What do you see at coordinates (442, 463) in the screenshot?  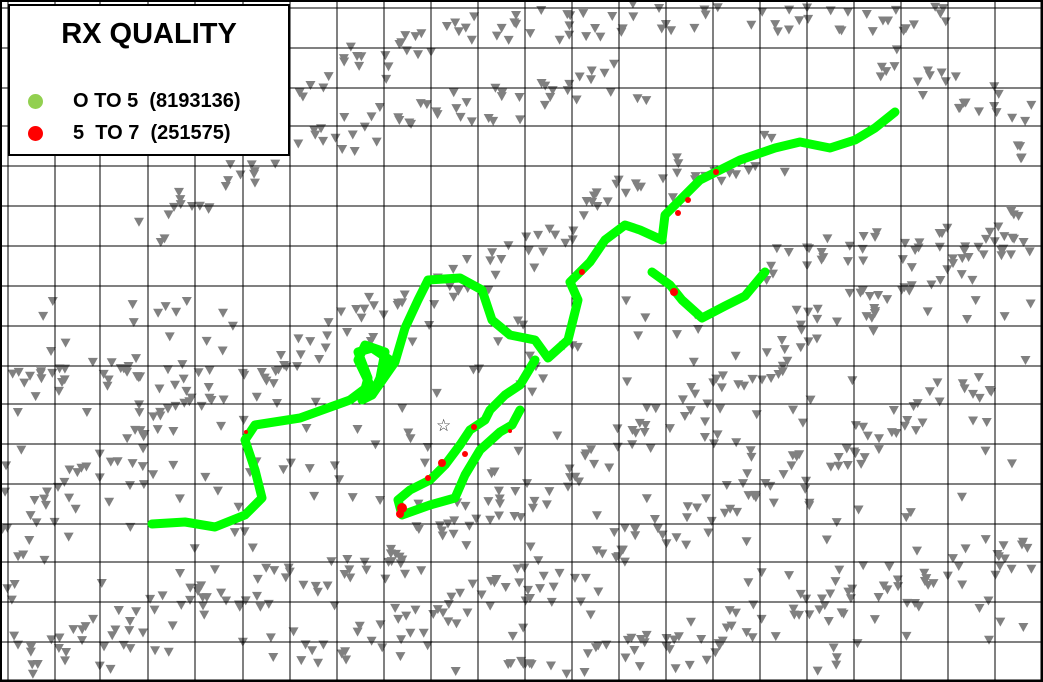 I see `poor-quality-sample` at bounding box center [442, 463].